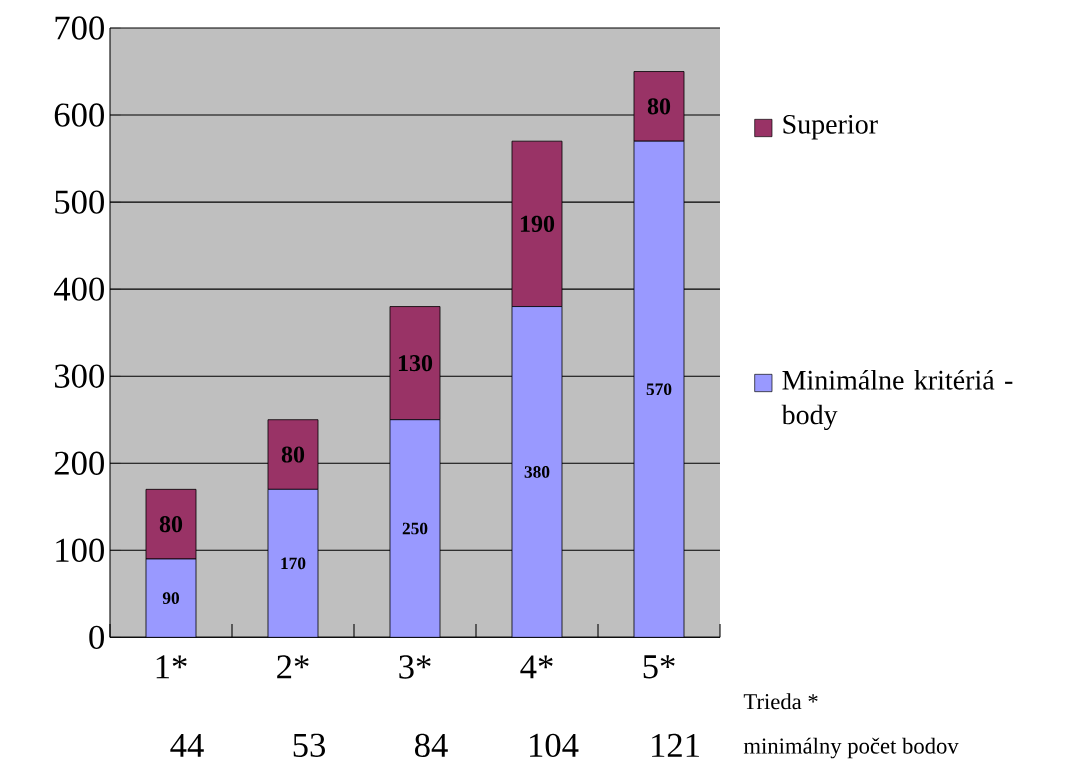 The image size is (1086, 772). Describe the element at coordinates (554, 745) in the screenshot. I see `text: 104` at that location.